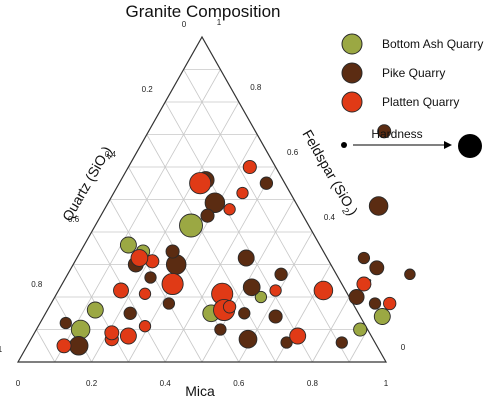 Image resolution: width=500 pixels, height=404 pixels. I want to click on tick-label-quartz: 0, so click(184, 24).